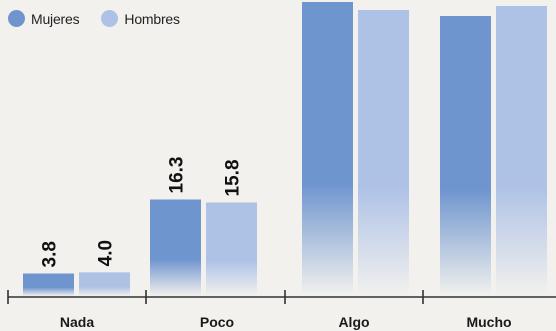 This screenshot has width=556, height=331. What do you see at coordinates (383, 153) in the screenshot?
I see `bar-hombres-algo` at bounding box center [383, 153].